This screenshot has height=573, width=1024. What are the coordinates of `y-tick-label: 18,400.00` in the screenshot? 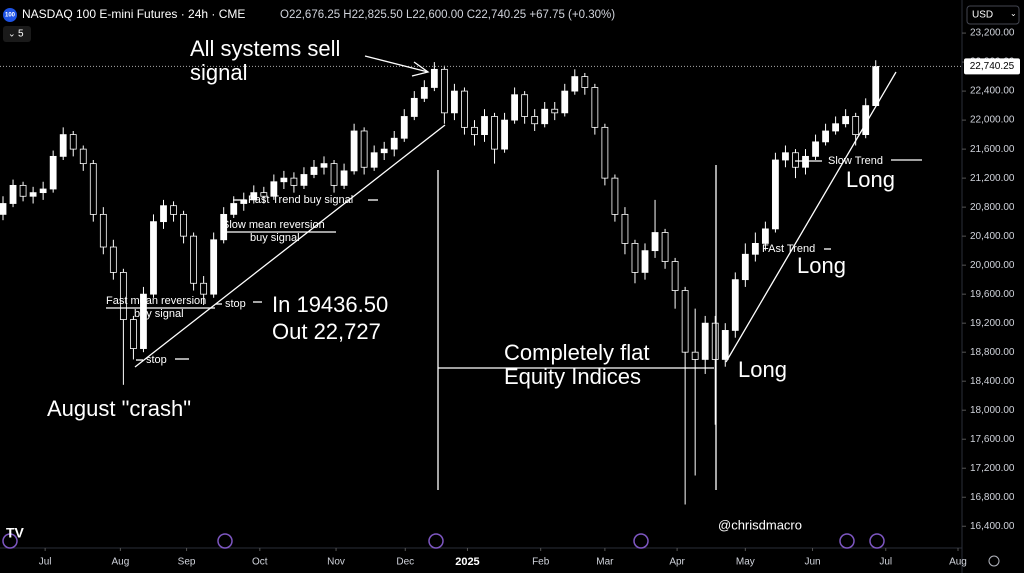 It's located at (992, 381).